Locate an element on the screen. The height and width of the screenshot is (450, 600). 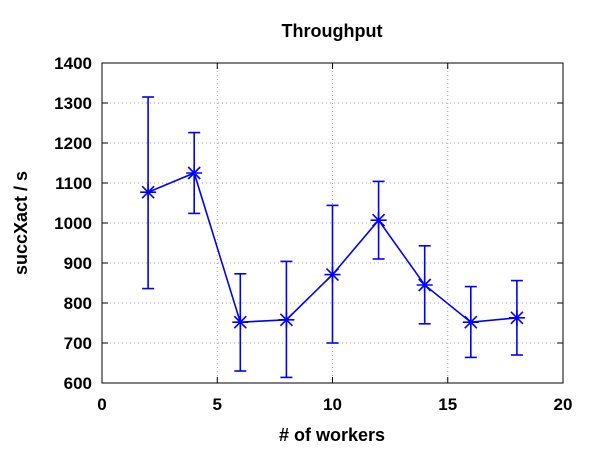
y-tick-label: 1000 is located at coordinates (73, 223).